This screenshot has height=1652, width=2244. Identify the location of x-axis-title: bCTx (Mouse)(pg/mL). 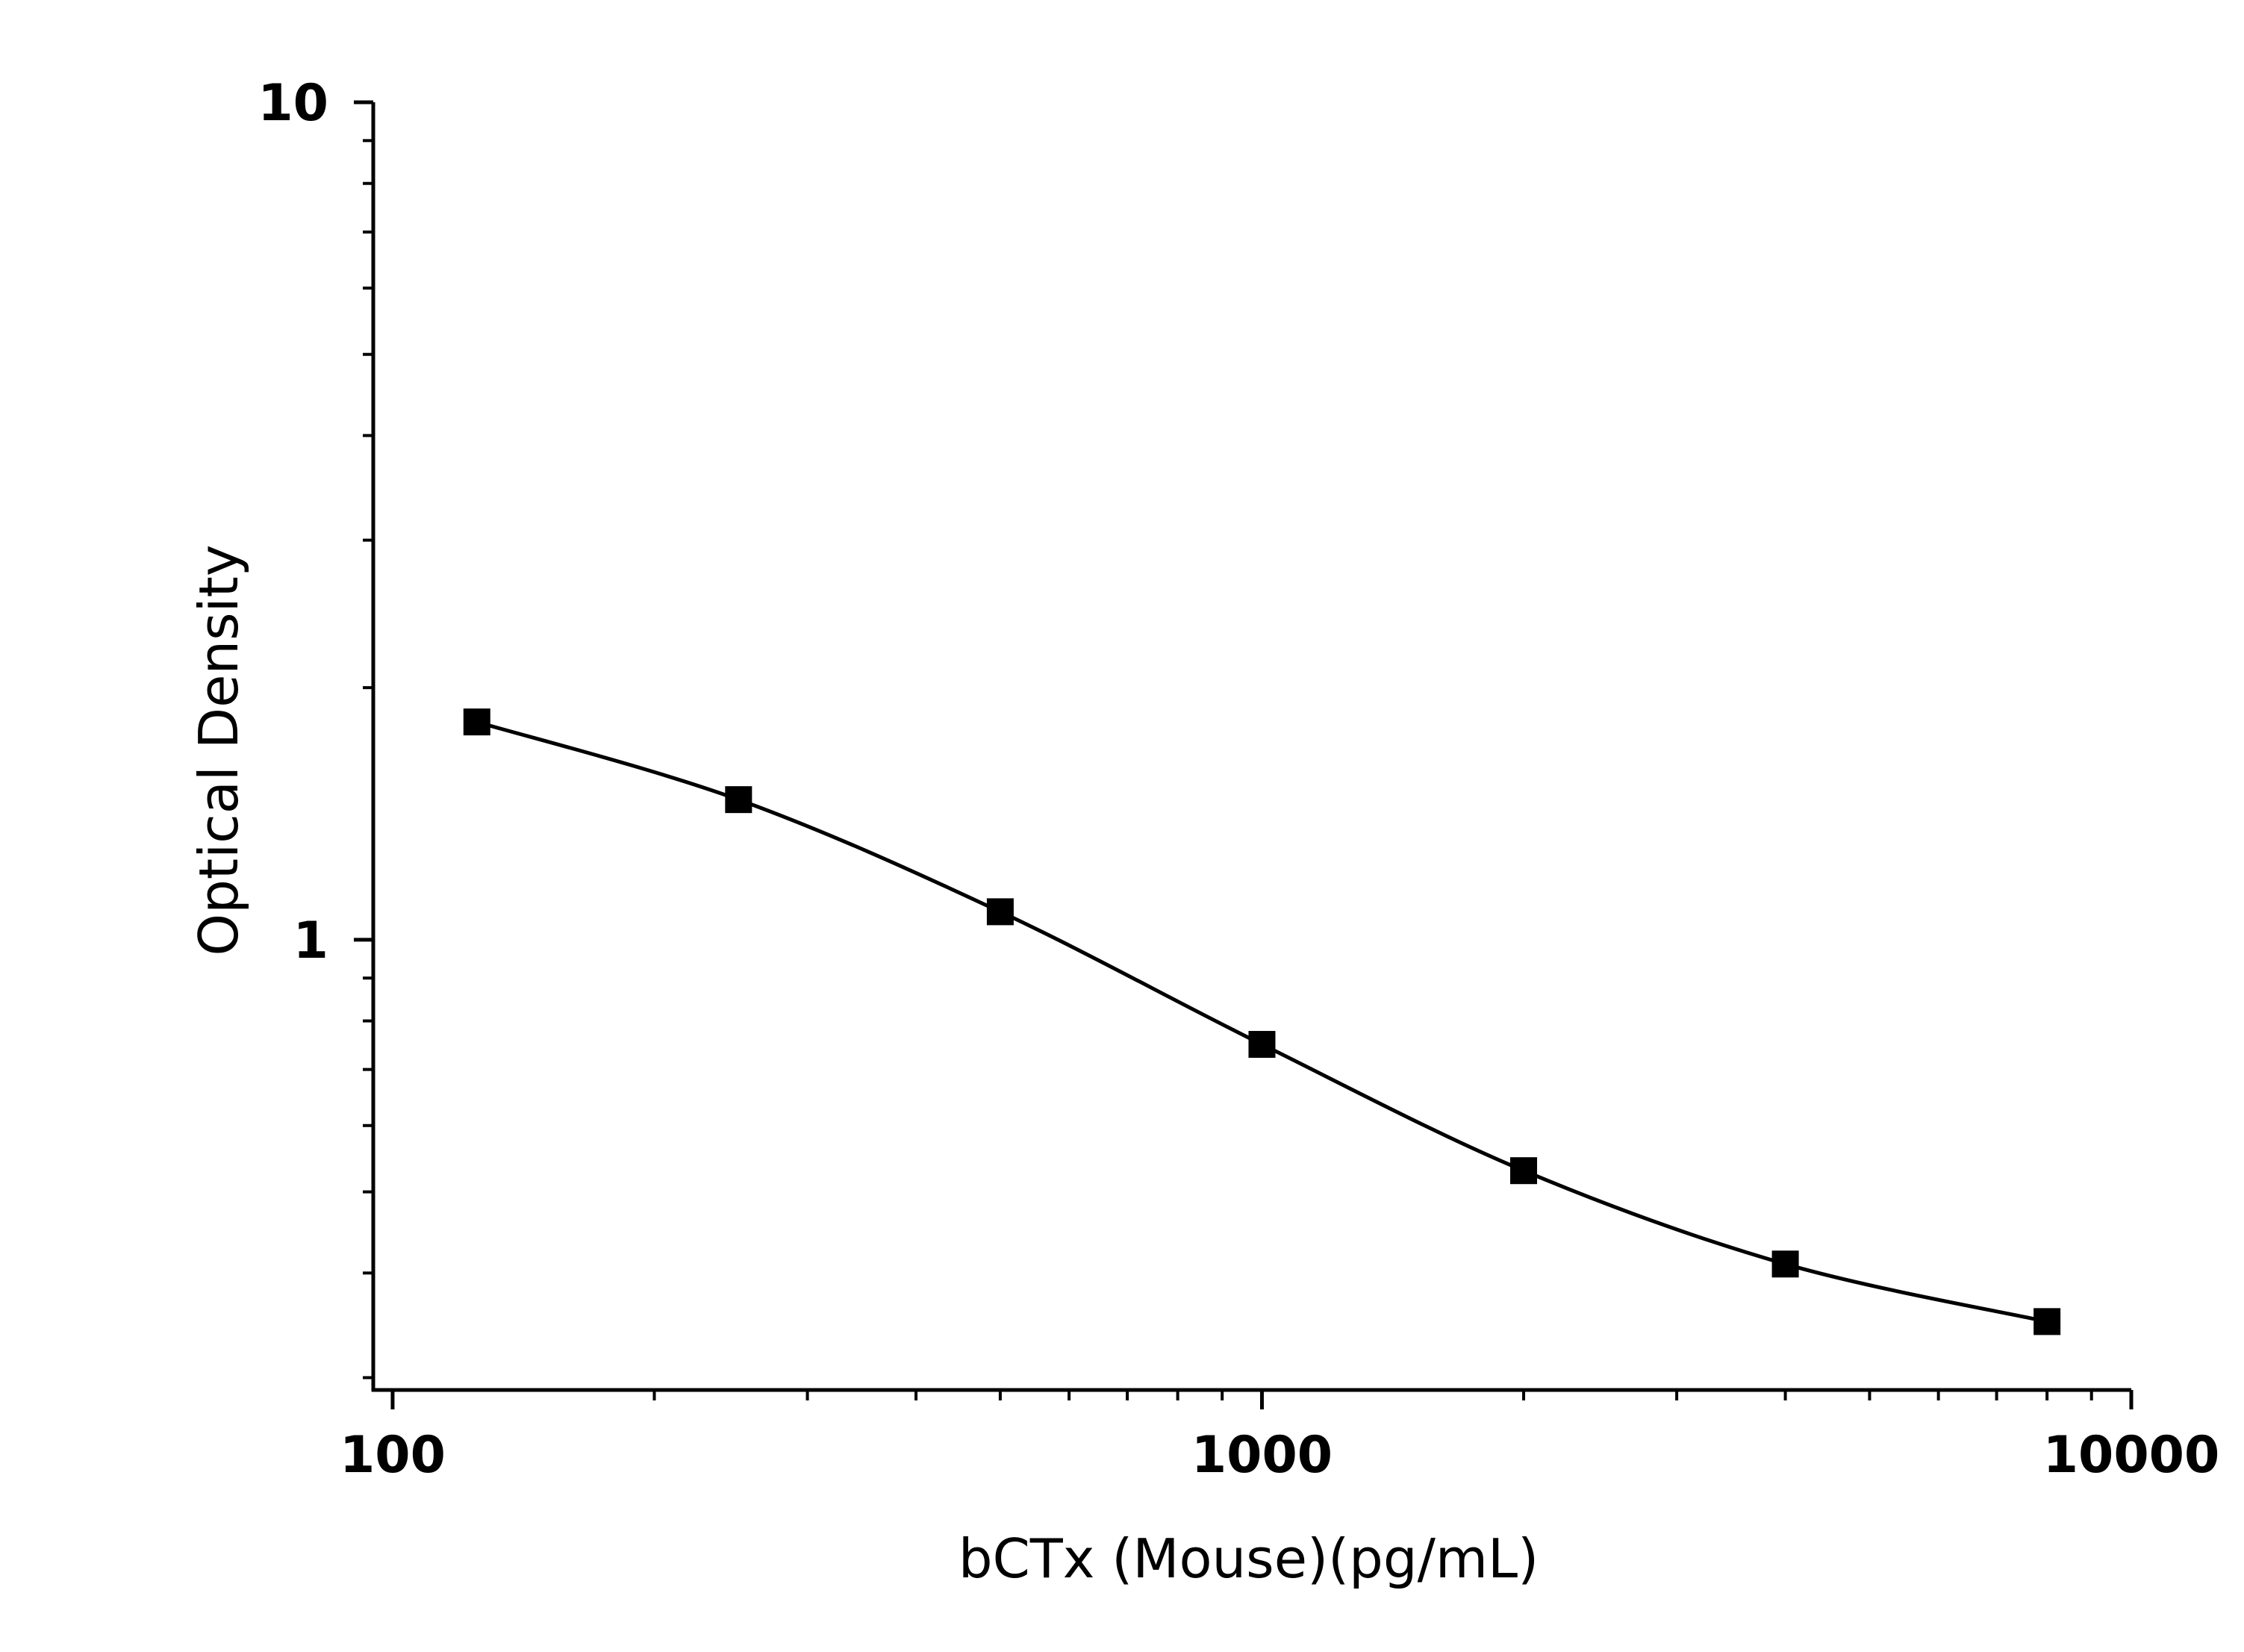
(1249, 1559).